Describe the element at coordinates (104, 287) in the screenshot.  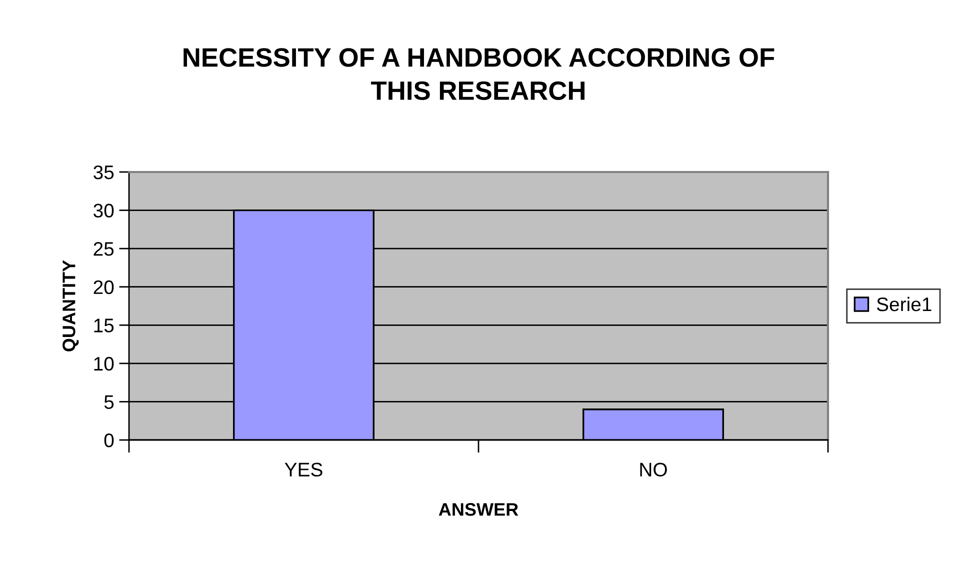
I see `y-tick-label: 20` at that location.